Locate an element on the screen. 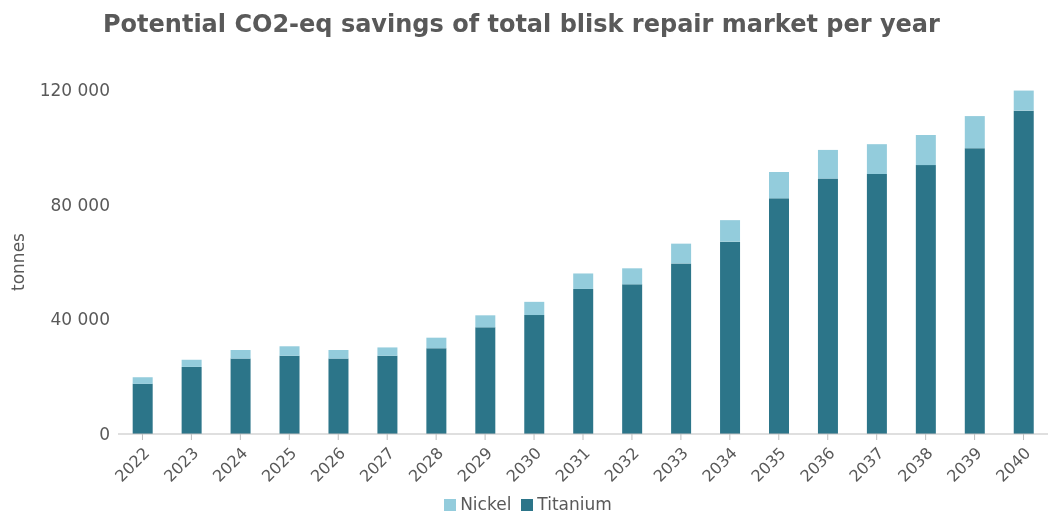 This screenshot has height=522, width=1060. legend-label: Titanium is located at coordinates (574, 504).